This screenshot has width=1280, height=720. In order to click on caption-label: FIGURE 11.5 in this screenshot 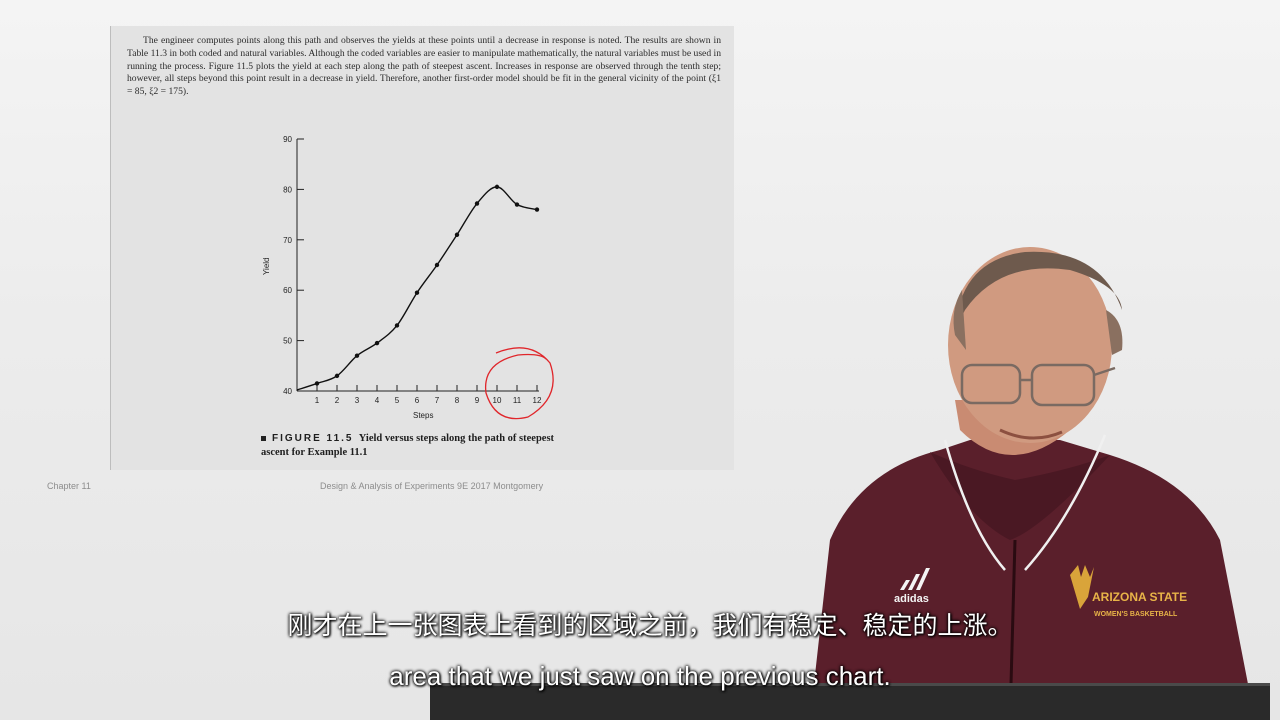, I will do `click(313, 438)`.